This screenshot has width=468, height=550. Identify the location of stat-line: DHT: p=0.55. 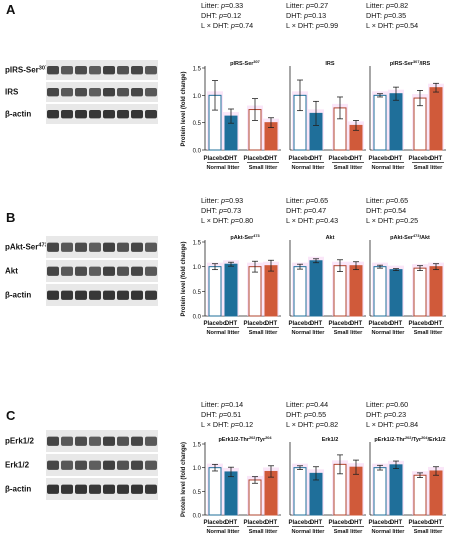
(306, 414).